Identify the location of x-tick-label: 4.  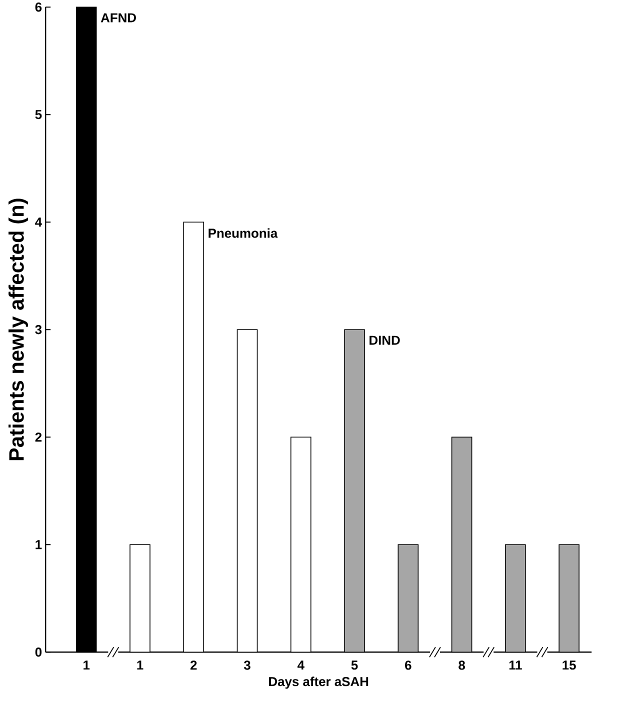
(300, 665).